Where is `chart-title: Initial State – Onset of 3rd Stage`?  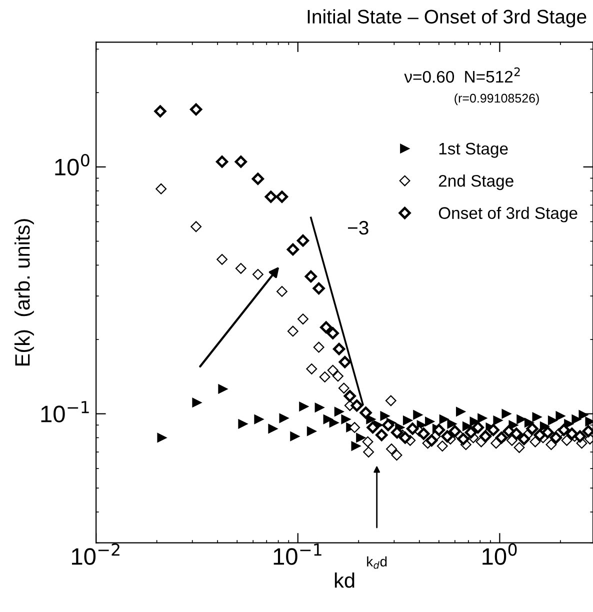 chart-title: Initial State – Onset of 3rd Stage is located at coordinates (447, 18).